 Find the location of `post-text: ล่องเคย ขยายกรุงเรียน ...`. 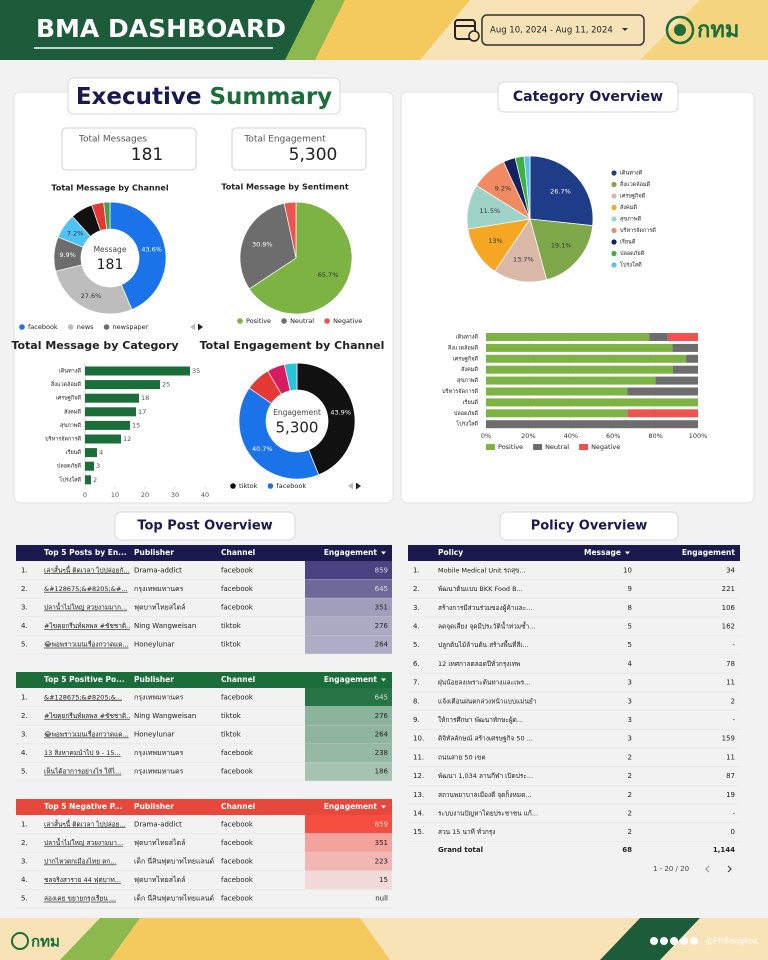

post-text: ล่องเคย ขยายกรุงเรียน ... is located at coordinates (80, 899).